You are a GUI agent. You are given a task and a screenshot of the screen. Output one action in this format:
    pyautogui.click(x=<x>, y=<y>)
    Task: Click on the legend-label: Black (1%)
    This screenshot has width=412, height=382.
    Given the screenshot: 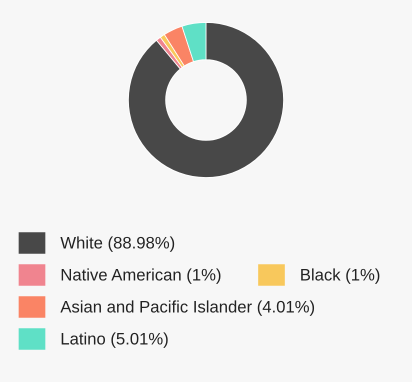 What is the action you would take?
    pyautogui.click(x=340, y=276)
    